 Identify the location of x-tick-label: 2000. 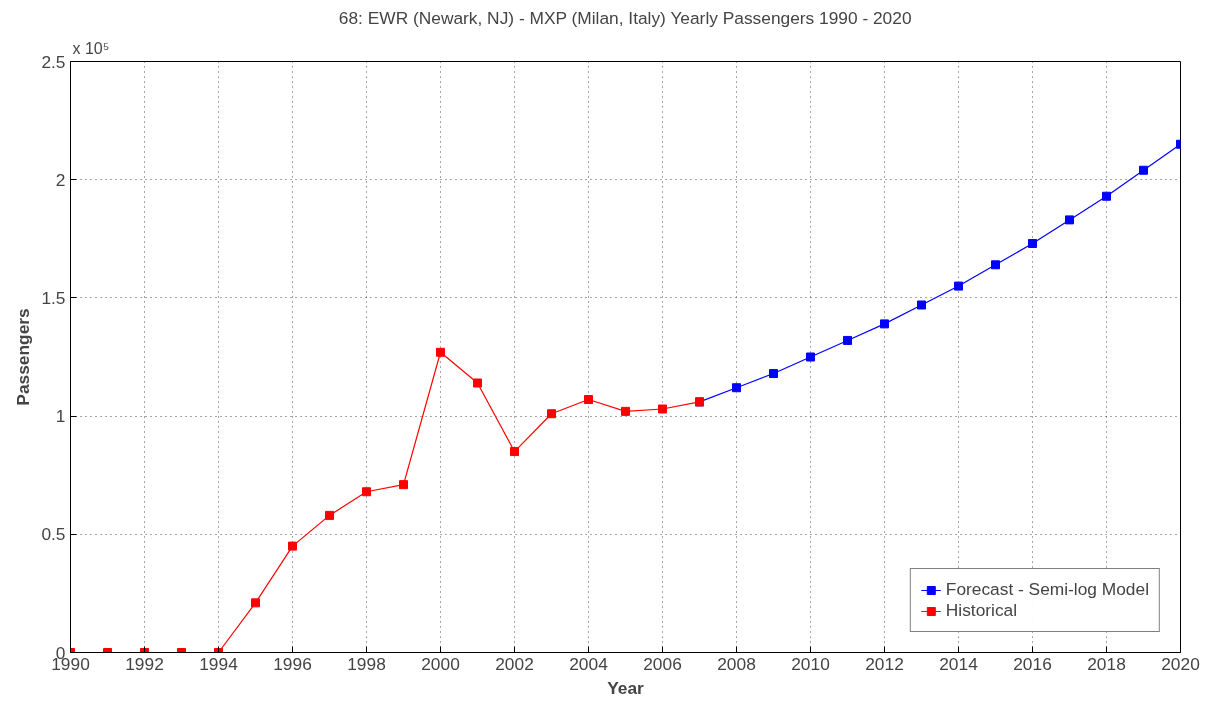
(440, 663).